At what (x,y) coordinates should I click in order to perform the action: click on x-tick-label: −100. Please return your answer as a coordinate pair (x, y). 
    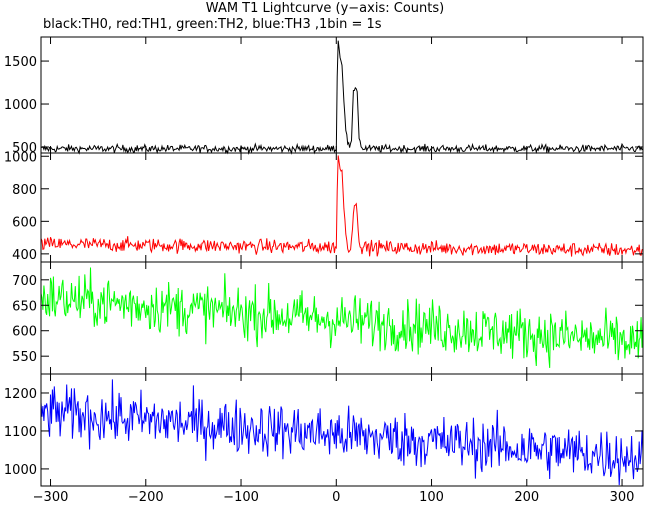
    Looking at the image, I should click on (241, 497).